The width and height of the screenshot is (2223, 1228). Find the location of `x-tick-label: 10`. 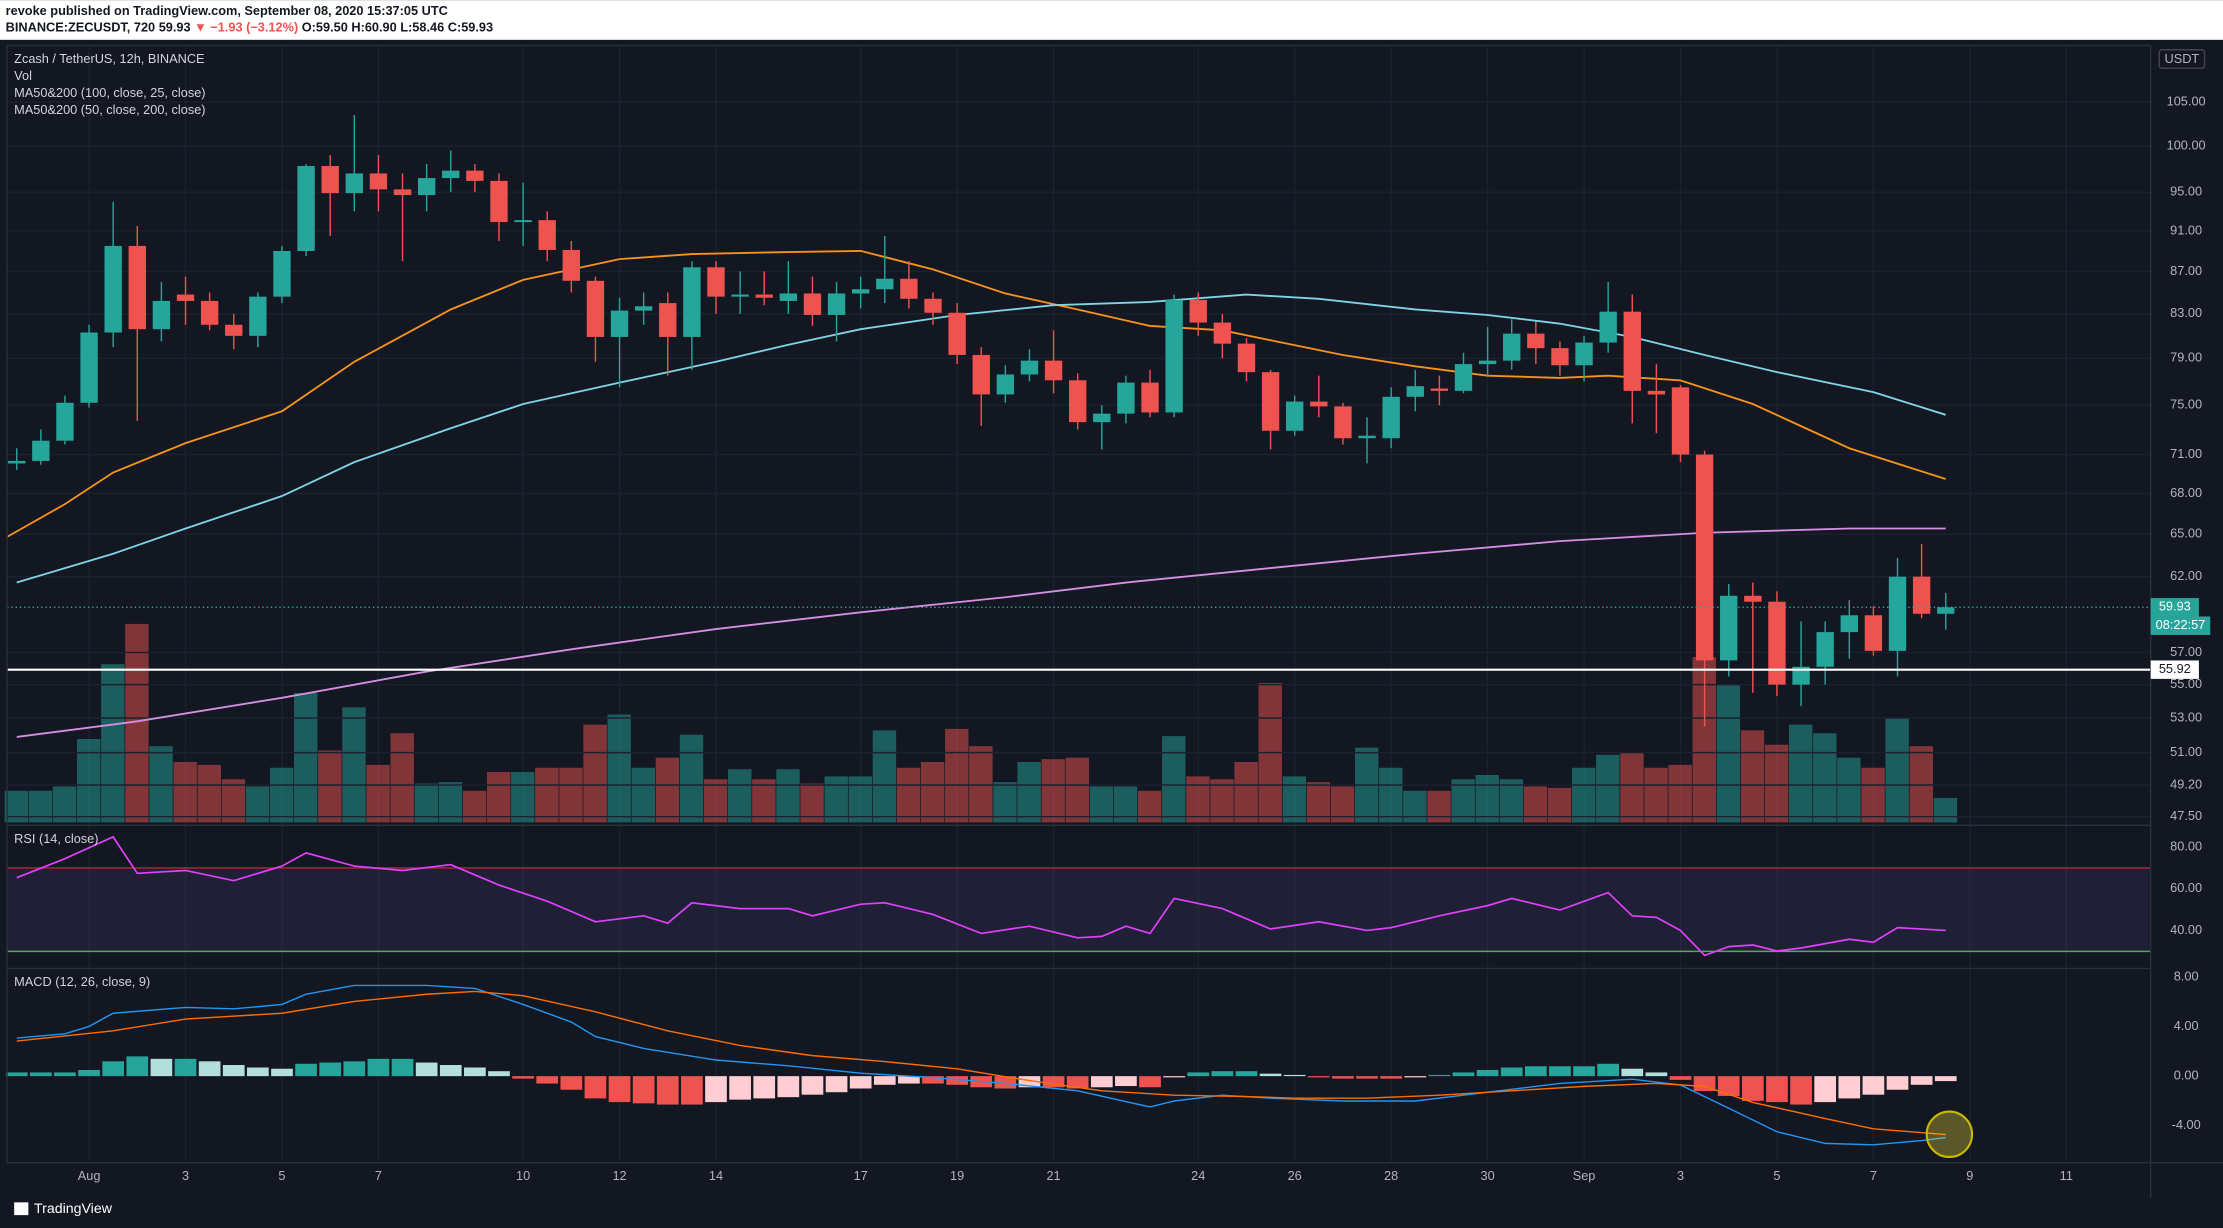

x-tick-label: 10 is located at coordinates (523, 1175).